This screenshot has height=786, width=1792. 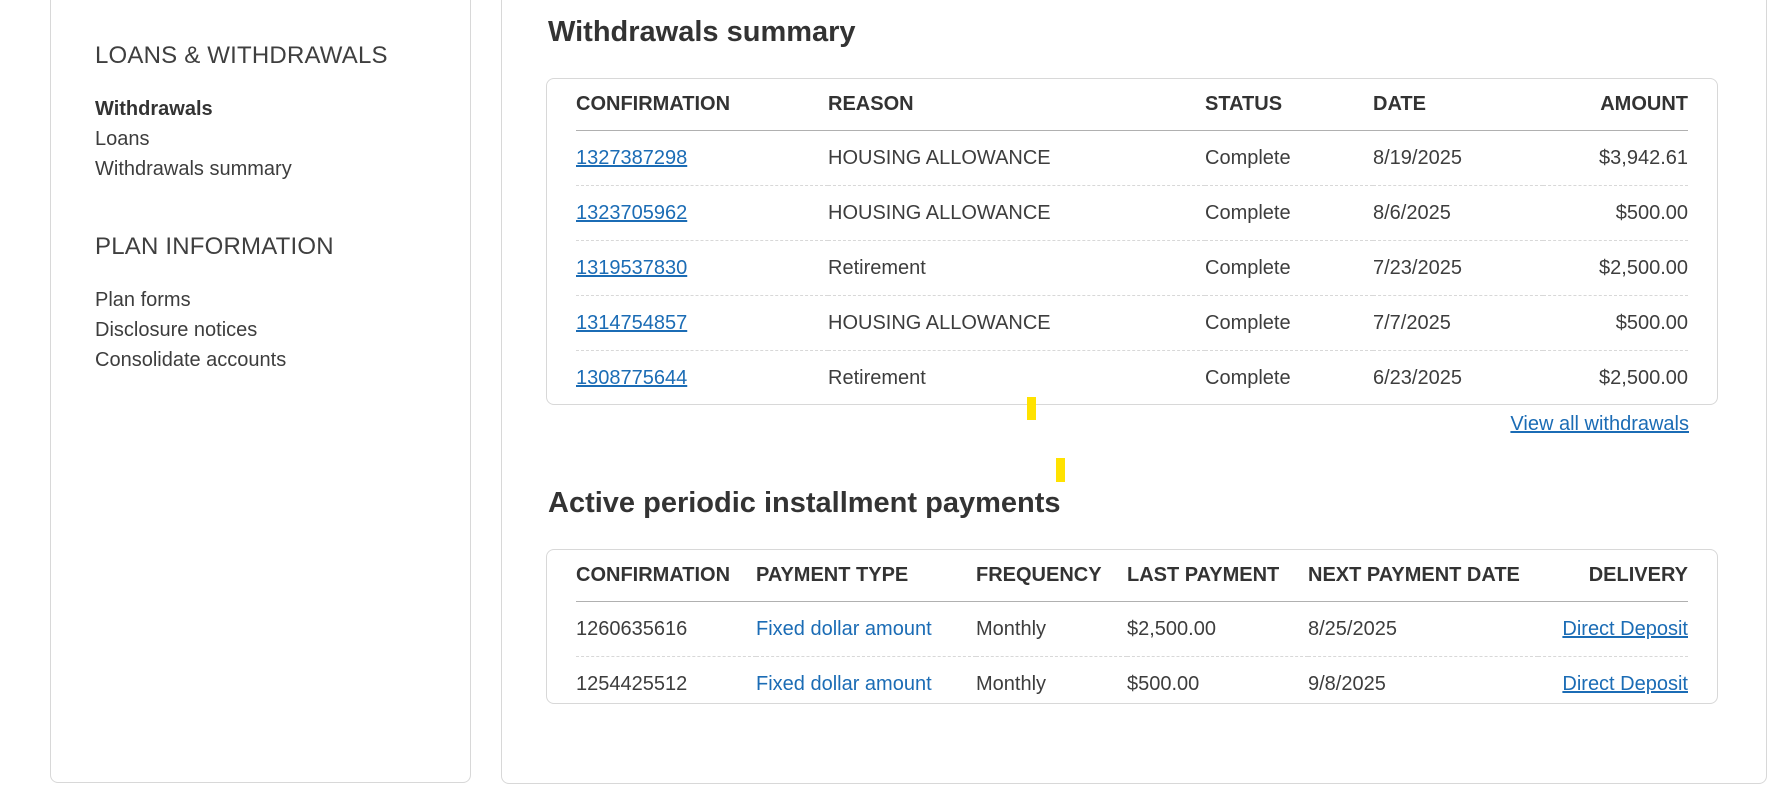 What do you see at coordinates (1458, 105) in the screenshot?
I see `col-header-date: DATE` at bounding box center [1458, 105].